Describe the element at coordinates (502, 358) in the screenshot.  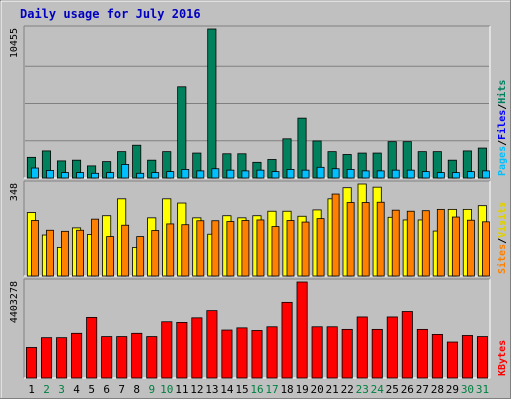
I see `legend-item: KBytes` at that location.